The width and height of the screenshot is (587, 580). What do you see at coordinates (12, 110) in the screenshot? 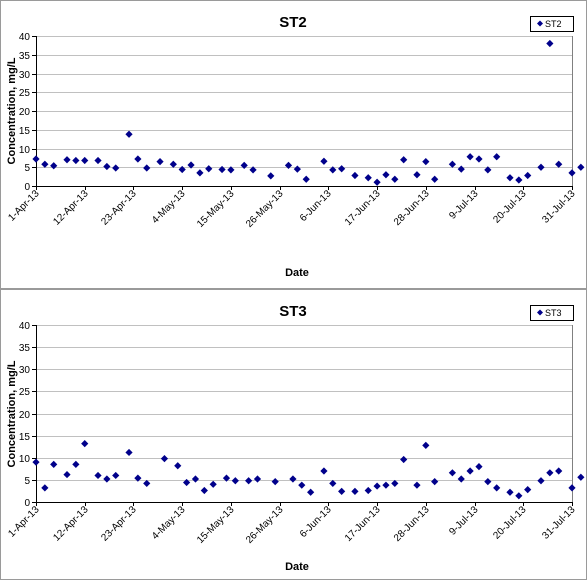
I see `y-axis-label: Concentration, mg/L` at bounding box center [12, 110].